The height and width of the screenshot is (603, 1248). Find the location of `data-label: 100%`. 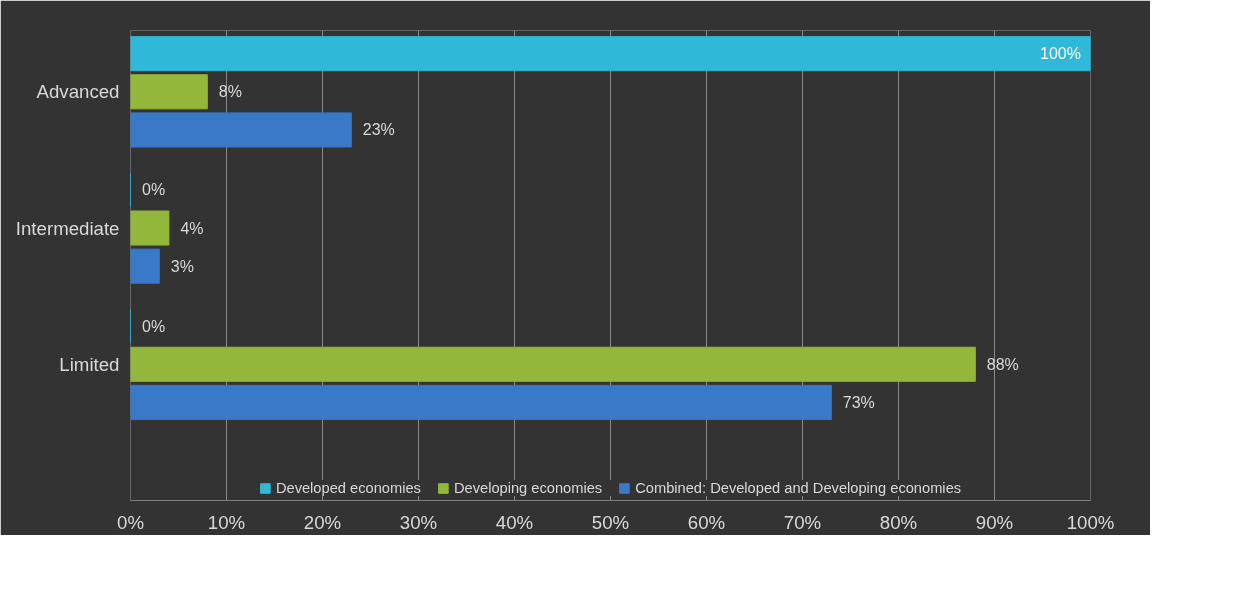

data-label: 100% is located at coordinates (1060, 54).